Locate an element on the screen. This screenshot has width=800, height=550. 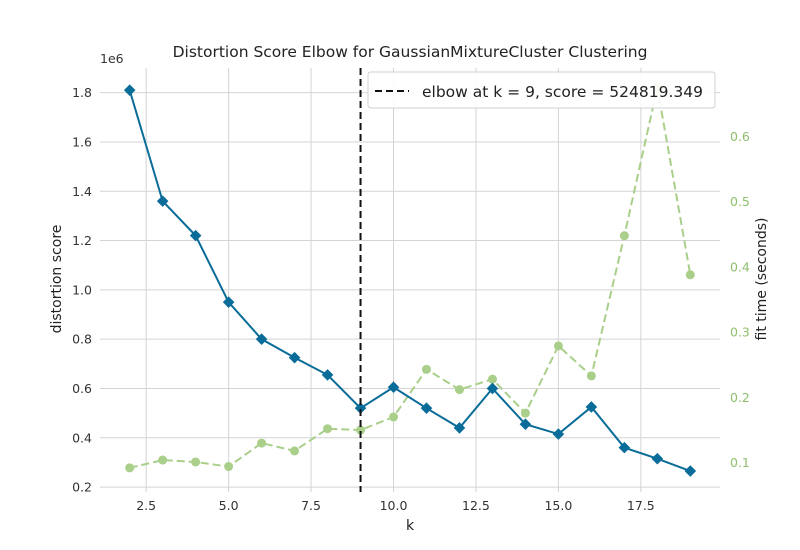
legend: elbow at k = 9, score = 524819.349 is located at coordinates (541, 90).